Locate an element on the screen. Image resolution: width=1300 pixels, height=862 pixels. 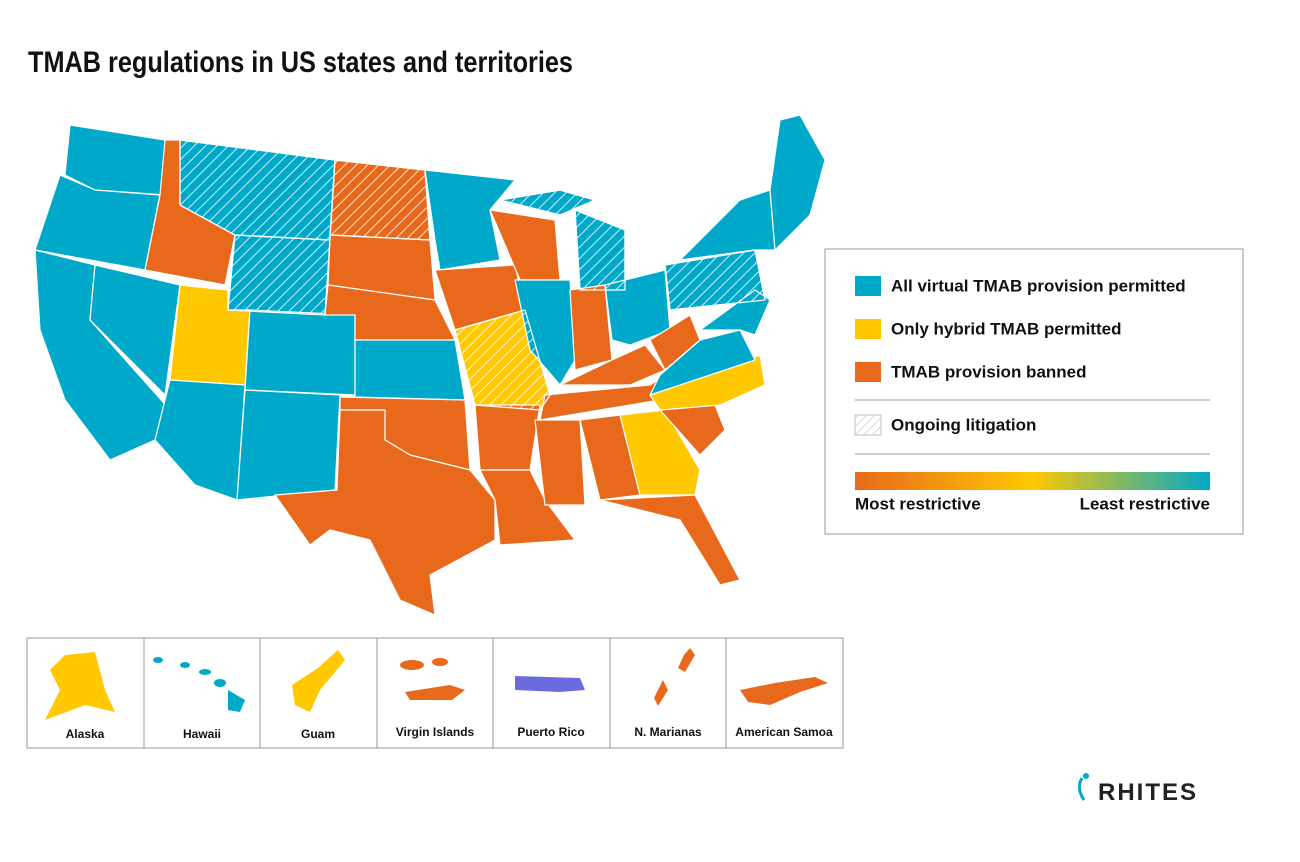
legend-label: All virtual TMAB provision permitted is located at coordinates (1038, 285).